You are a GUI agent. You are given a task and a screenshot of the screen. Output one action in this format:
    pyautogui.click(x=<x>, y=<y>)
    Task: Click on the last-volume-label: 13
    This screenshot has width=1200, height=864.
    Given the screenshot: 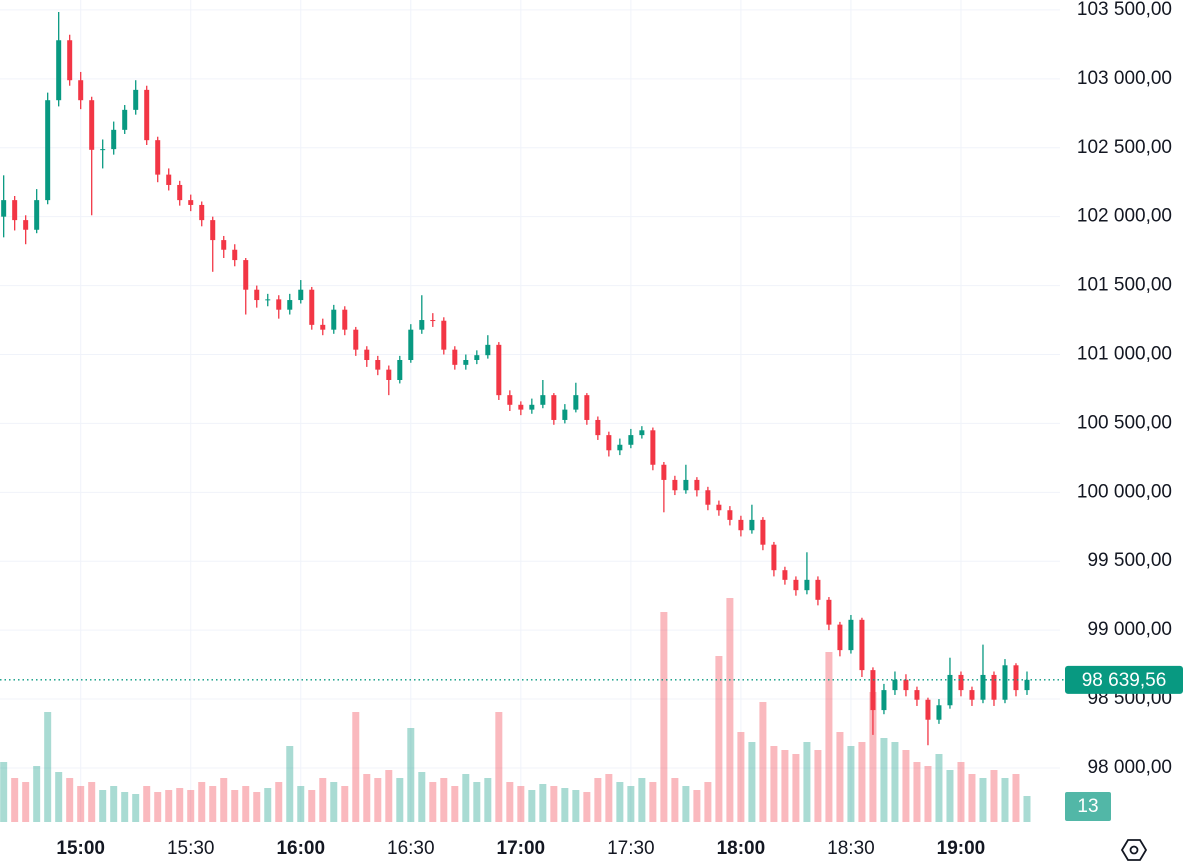 What is the action you would take?
    pyautogui.click(x=1087, y=806)
    